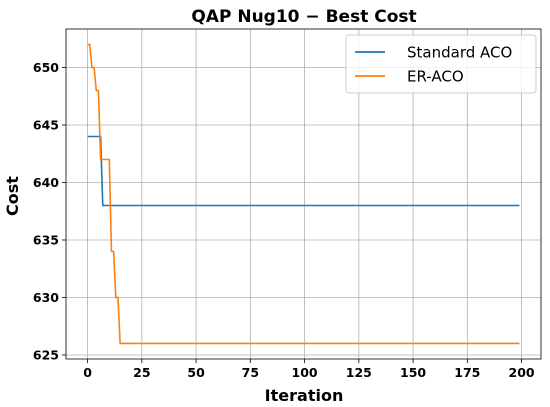  What do you see at coordinates (46, 354) in the screenshot?
I see `y-tick-label: 625` at bounding box center [46, 354].